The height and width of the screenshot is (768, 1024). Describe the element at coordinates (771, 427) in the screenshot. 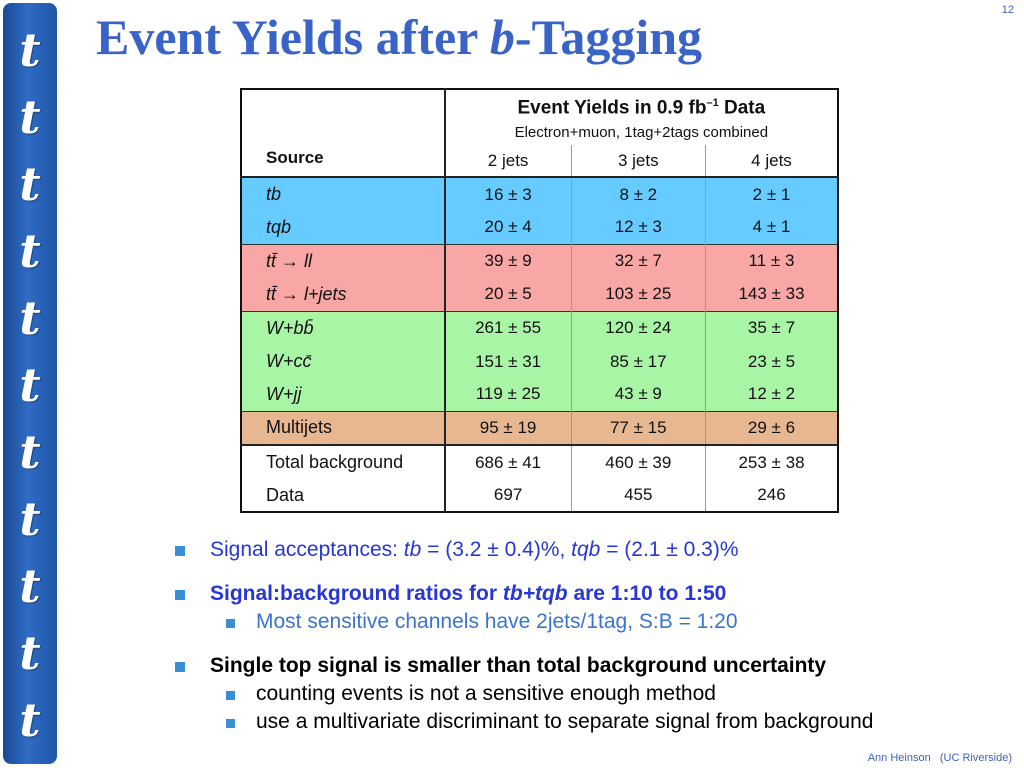

I see `value-cell: 29 ± 6` at that location.